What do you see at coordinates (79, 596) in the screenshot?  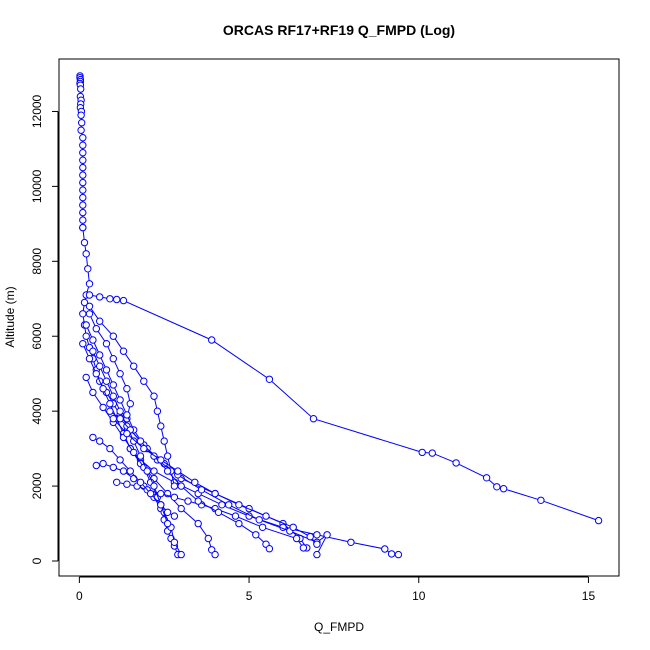 I see `x-tick-label: 0` at bounding box center [79, 596].